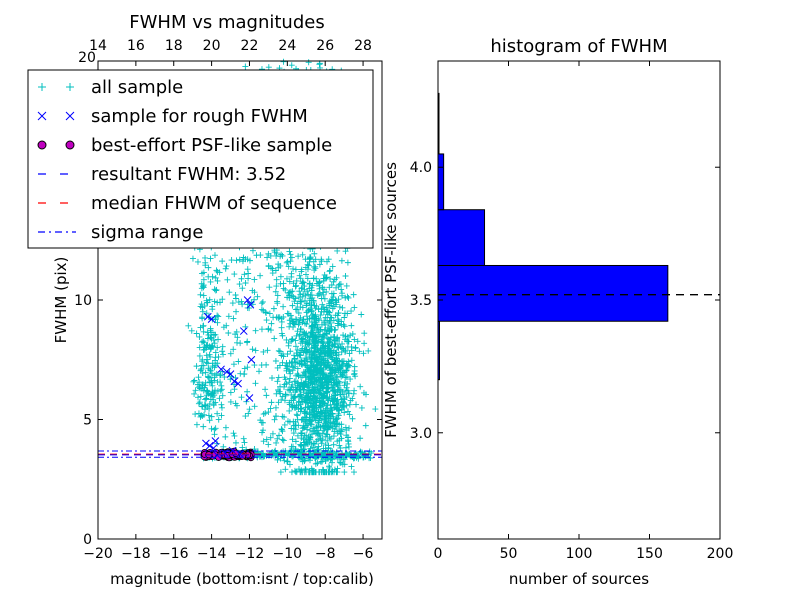 The height and width of the screenshot is (600, 800). Describe the element at coordinates (421, 434) in the screenshot. I see `right-y-tick-label: 3.0` at that location.